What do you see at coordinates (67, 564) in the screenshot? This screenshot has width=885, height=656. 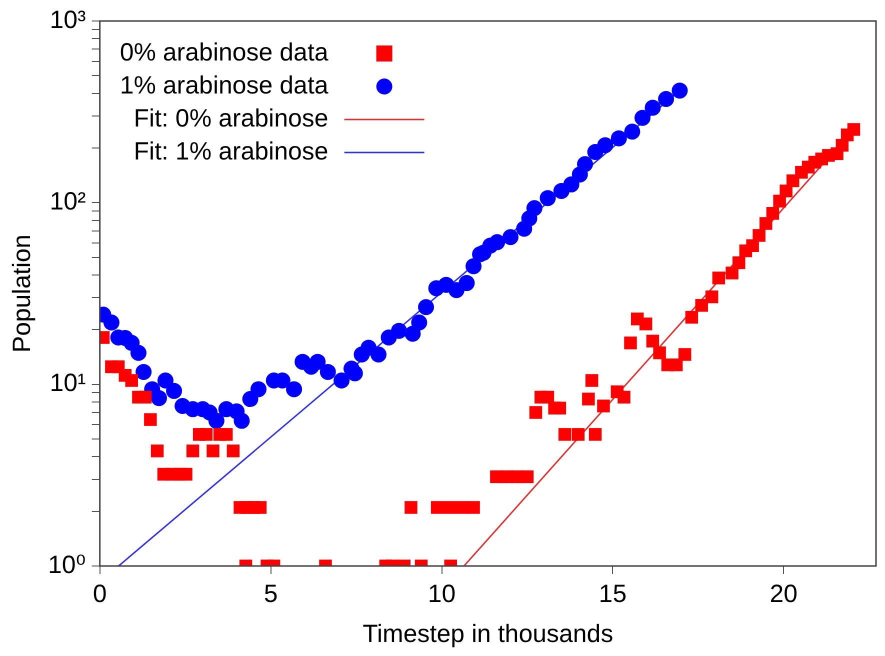 I see `y-tick-label: 10⁰` at bounding box center [67, 564].